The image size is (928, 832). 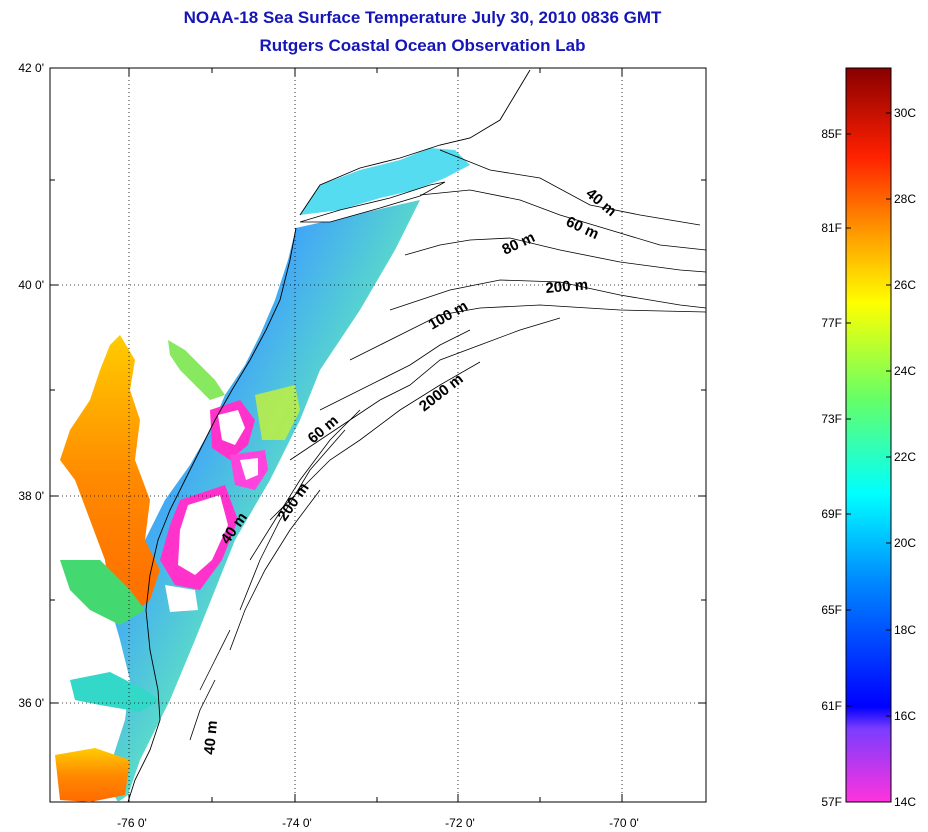 I want to click on lat-label: 38 0', so click(x=31, y=496).